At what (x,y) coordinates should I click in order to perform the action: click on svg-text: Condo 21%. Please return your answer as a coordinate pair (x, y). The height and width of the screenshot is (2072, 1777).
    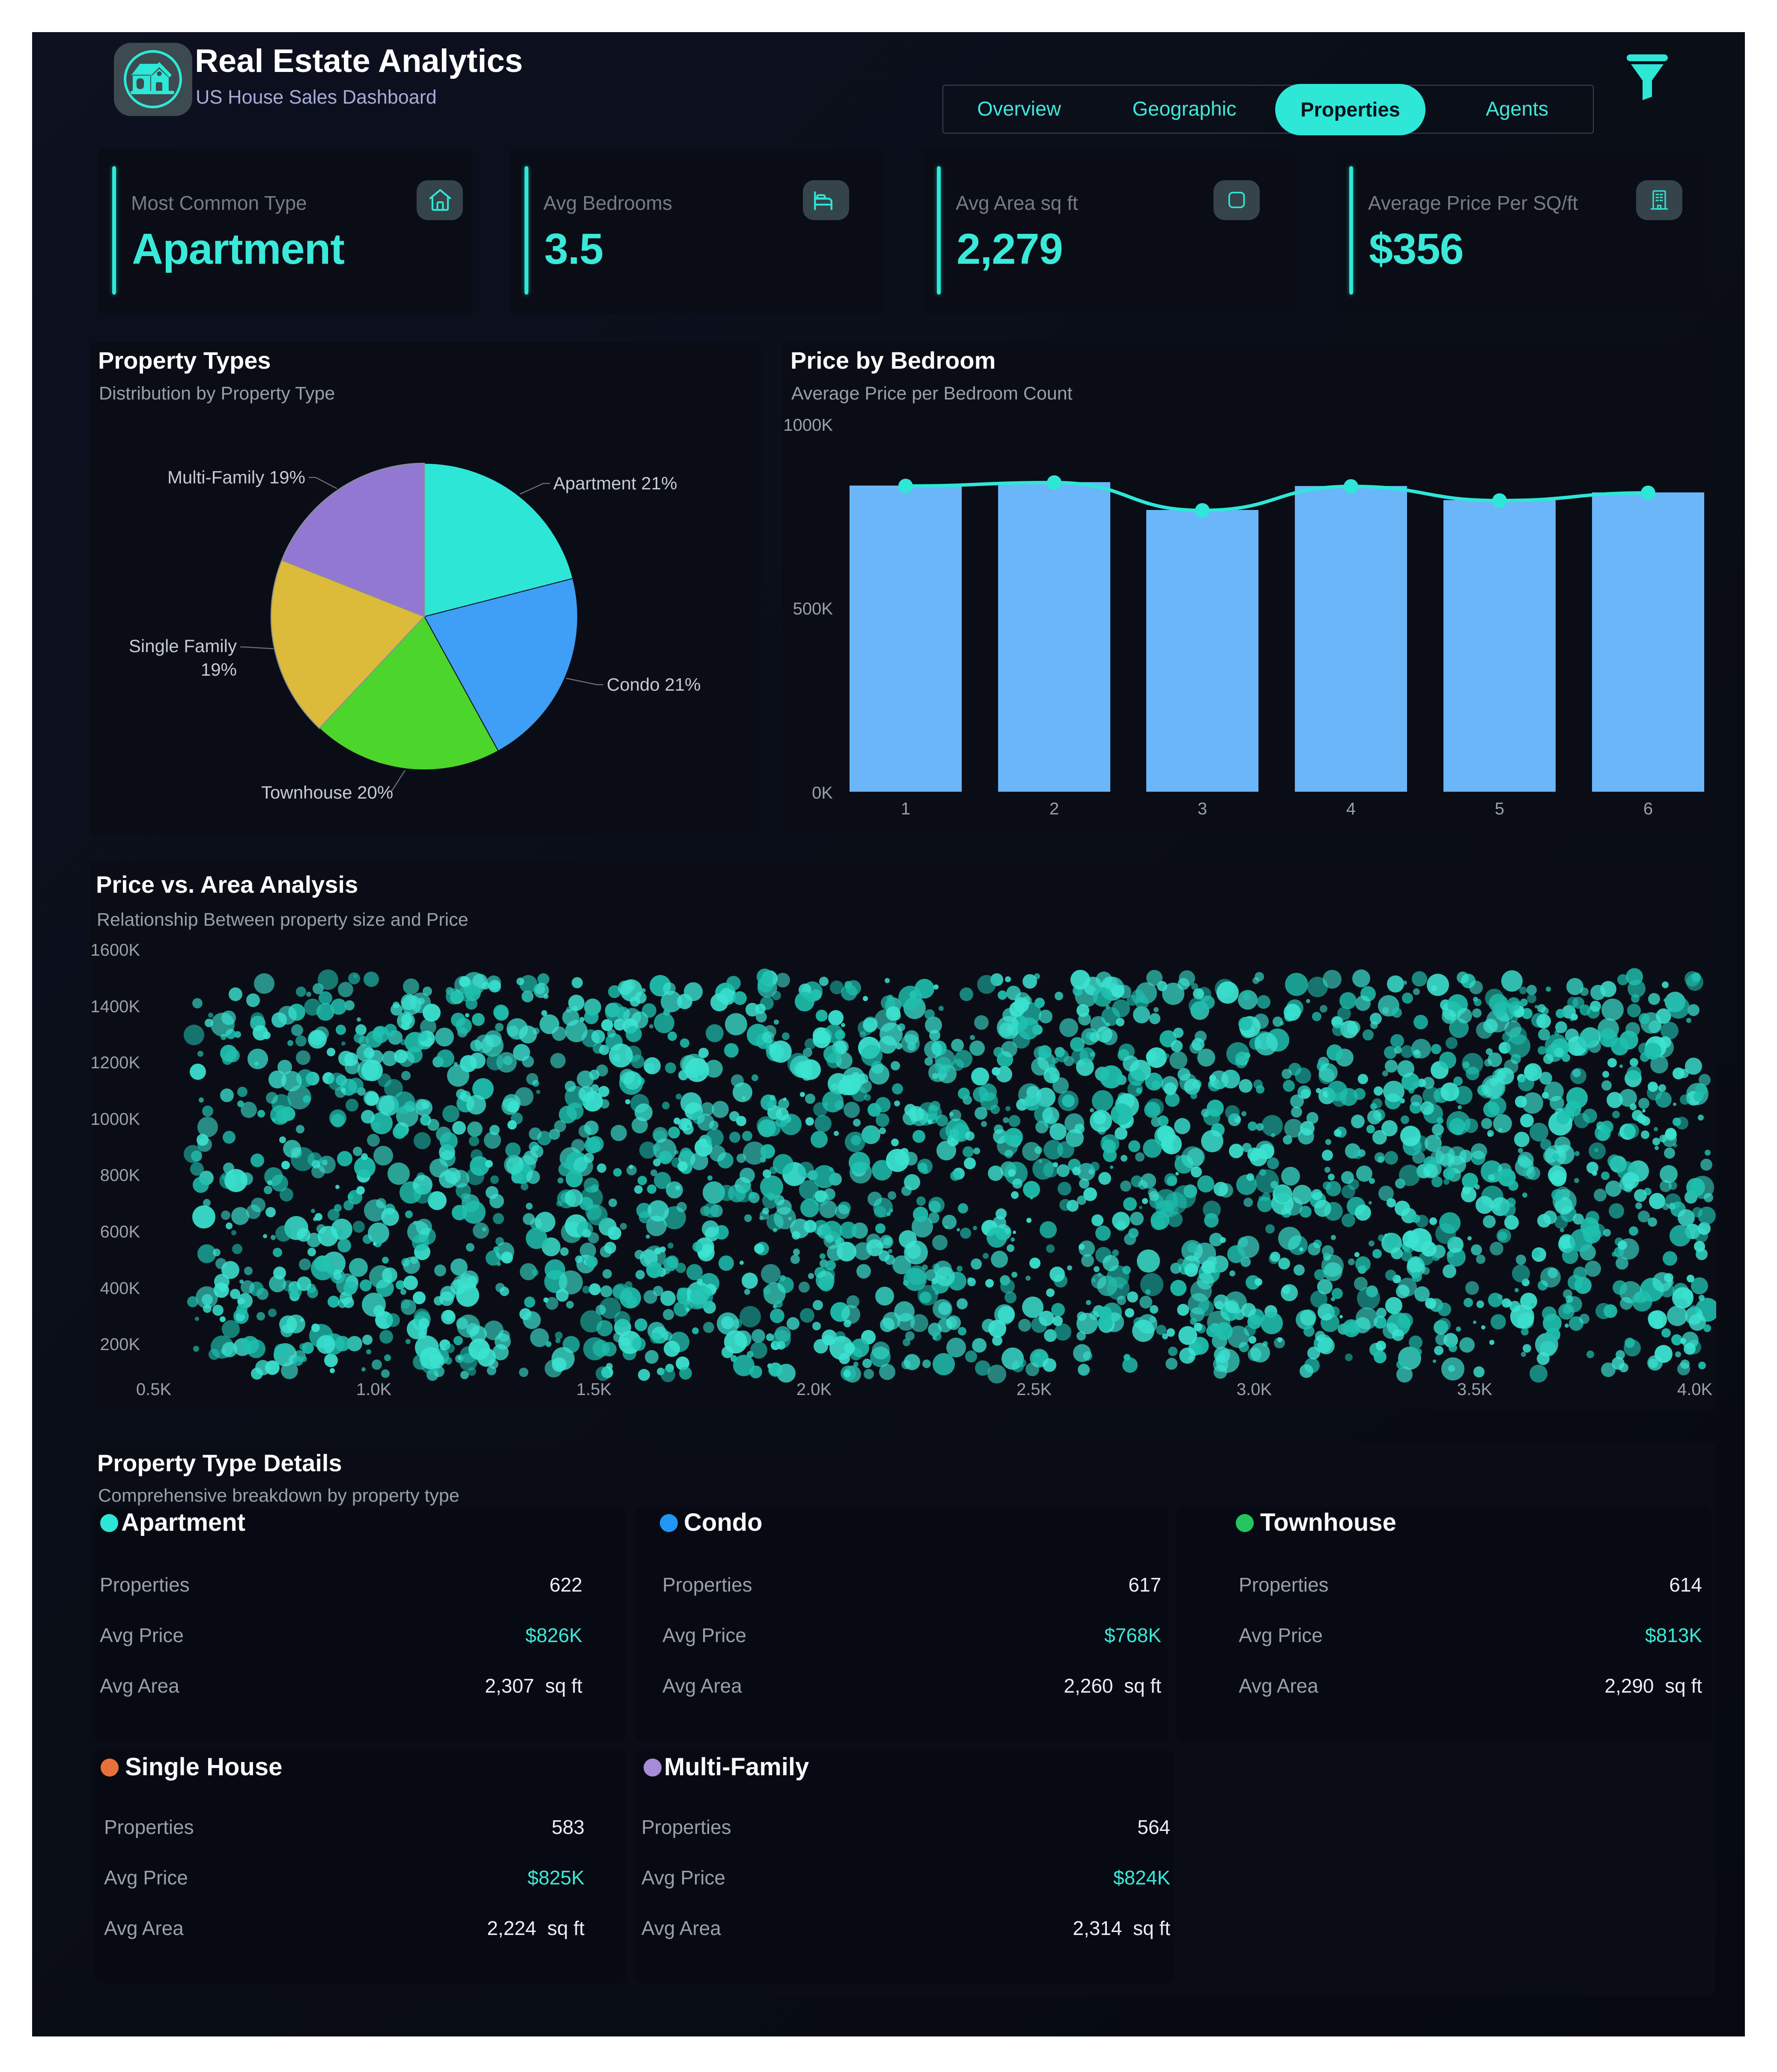
    Looking at the image, I should click on (654, 684).